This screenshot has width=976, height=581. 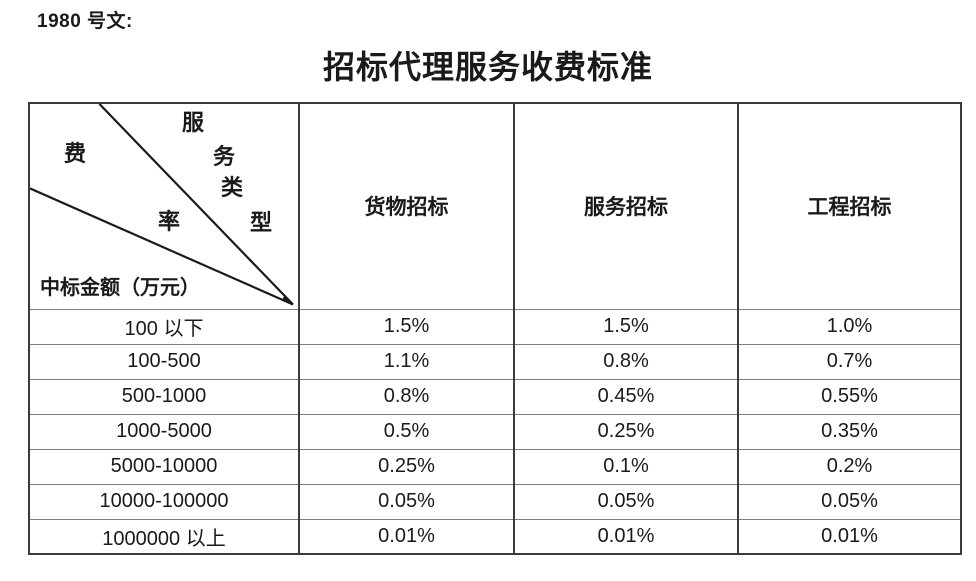 What do you see at coordinates (626, 206) in the screenshot?
I see `column-header-services: 服务招标` at bounding box center [626, 206].